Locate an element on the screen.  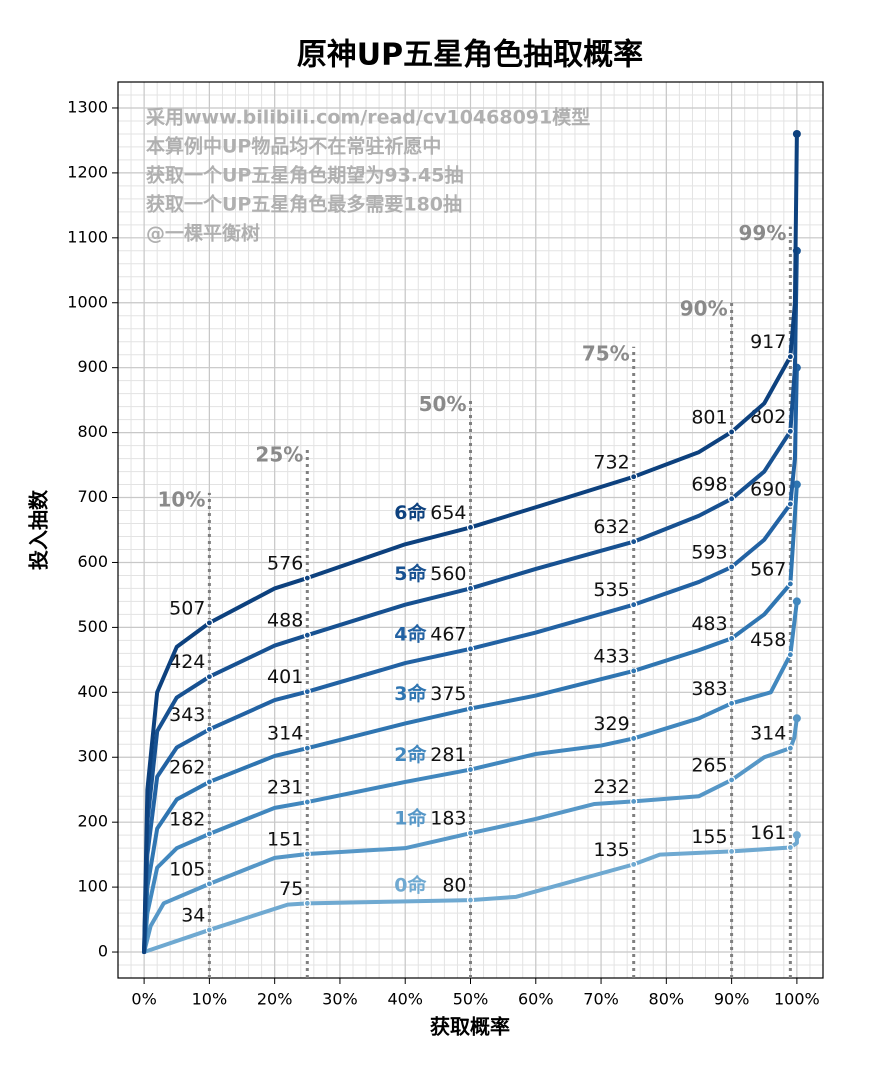
y-tick-label: 700 is located at coordinates (92, 496).